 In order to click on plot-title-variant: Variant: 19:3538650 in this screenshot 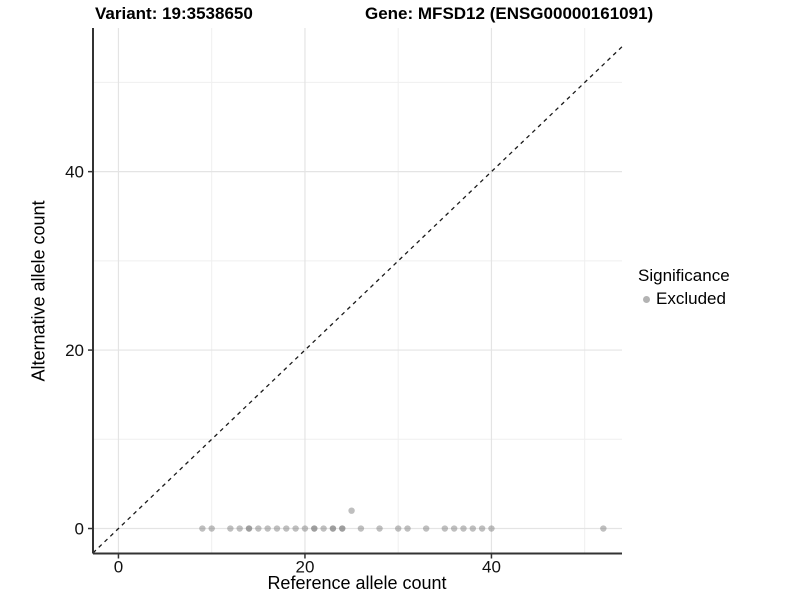, I will do `click(174, 13)`.